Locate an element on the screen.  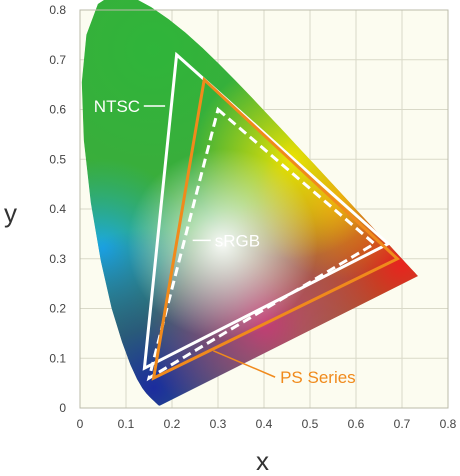
annotation-srgb: sRGB is located at coordinates (237, 240).